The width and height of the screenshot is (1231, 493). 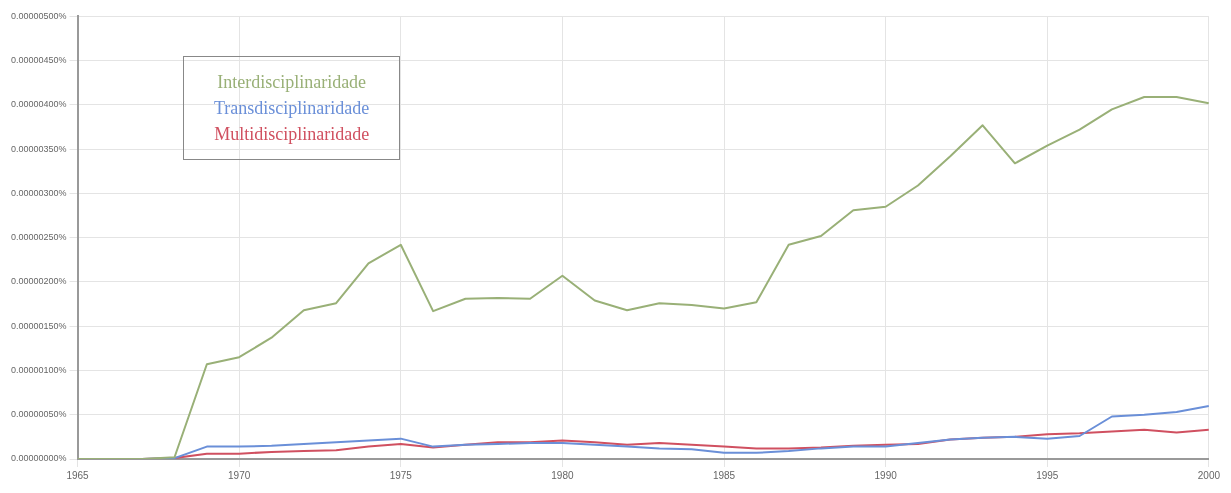 What do you see at coordinates (38, 369) in the screenshot?
I see `y-tick-label: 0.00000100%` at bounding box center [38, 369].